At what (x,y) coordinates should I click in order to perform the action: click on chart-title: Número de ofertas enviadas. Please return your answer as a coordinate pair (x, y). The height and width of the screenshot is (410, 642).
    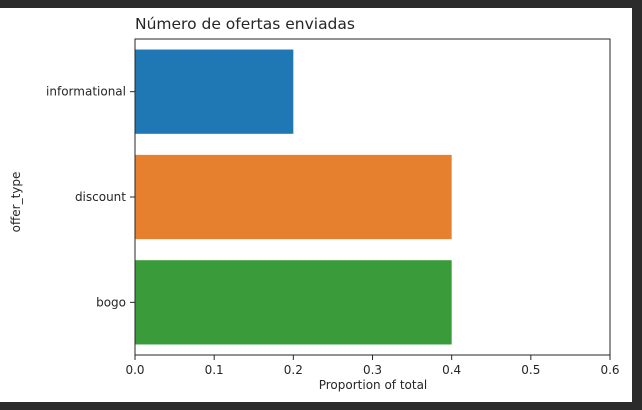
    Looking at the image, I should click on (245, 24).